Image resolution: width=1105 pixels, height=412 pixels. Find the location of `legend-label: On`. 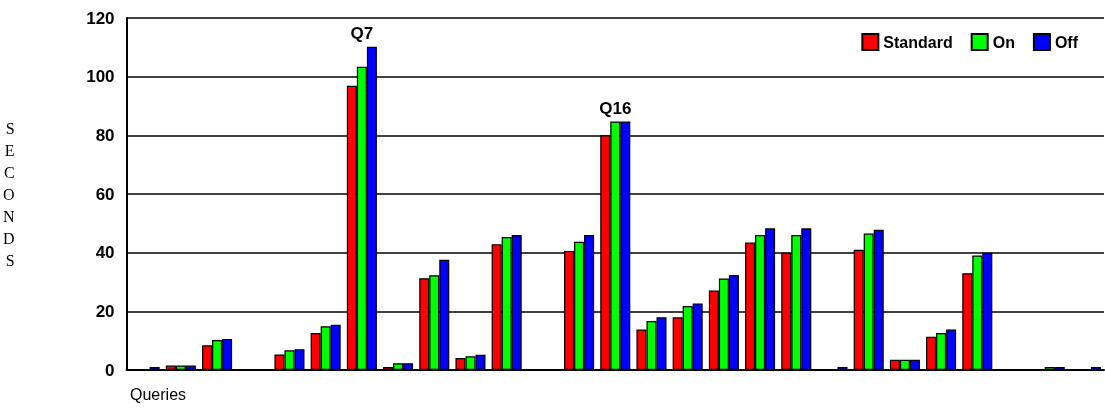

legend-label: On is located at coordinates (1003, 42).